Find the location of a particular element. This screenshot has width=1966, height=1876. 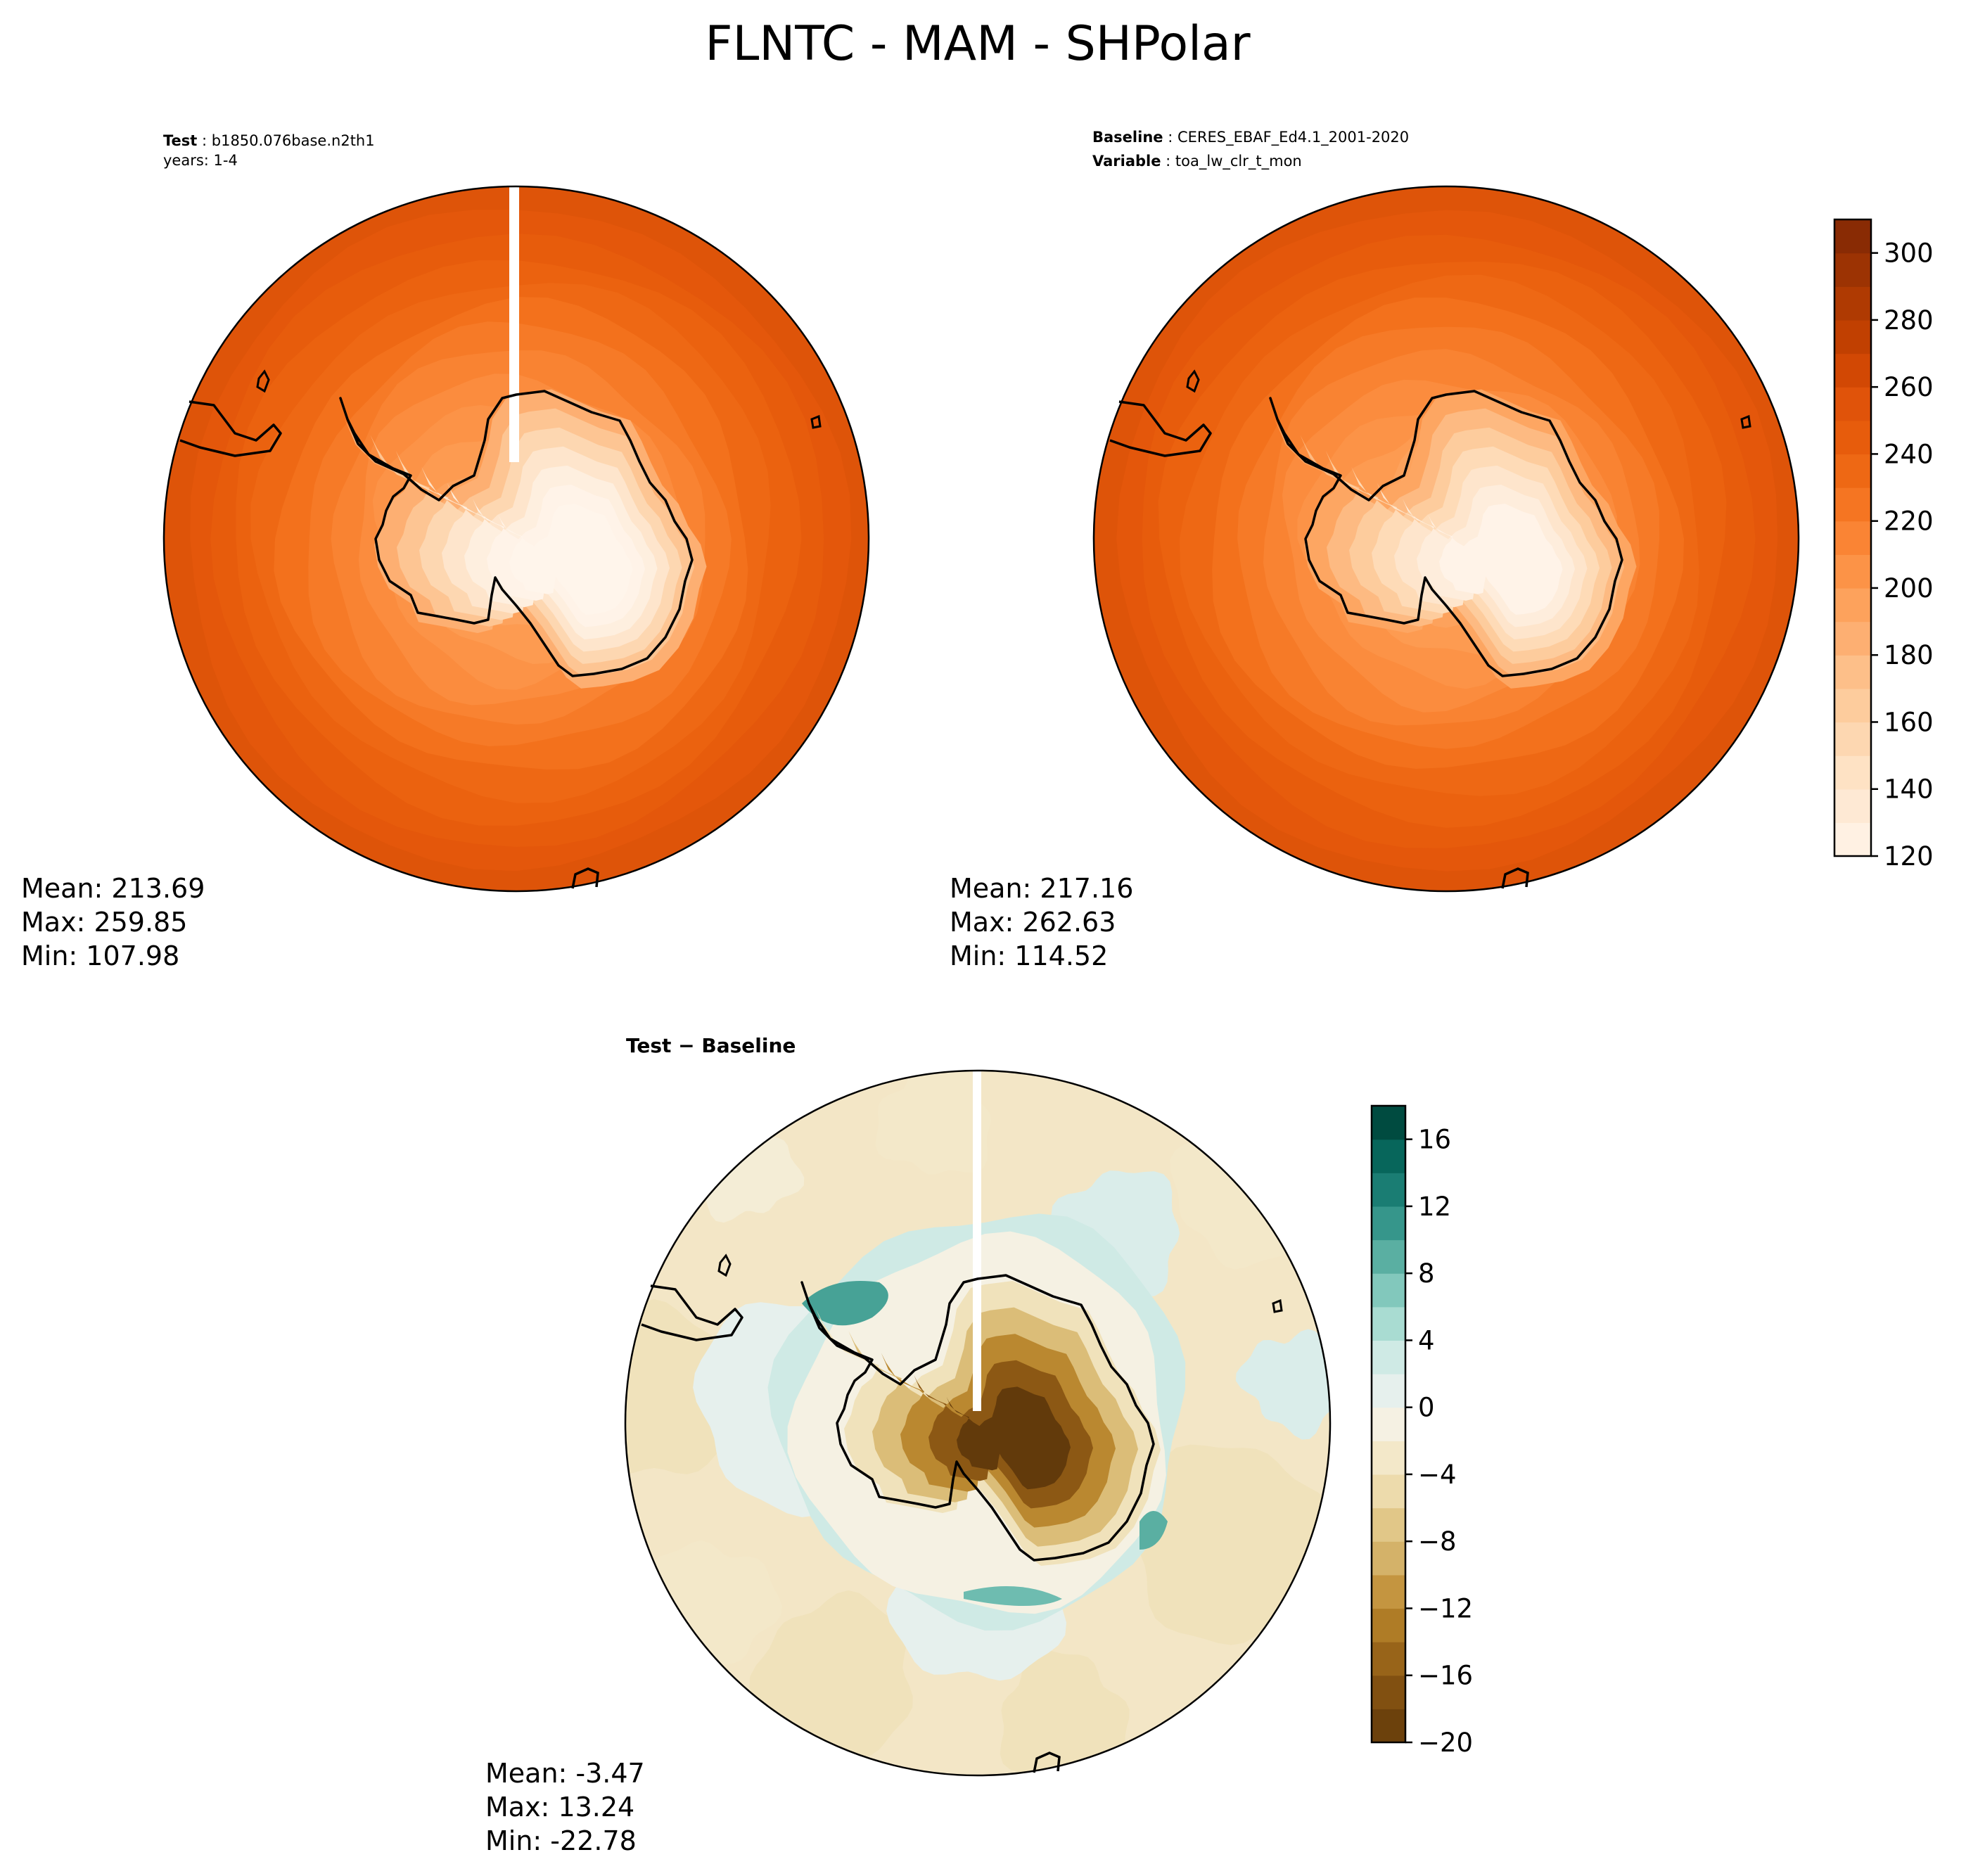

baseline-stat-max: Max: 262.63 is located at coordinates (1033, 922).